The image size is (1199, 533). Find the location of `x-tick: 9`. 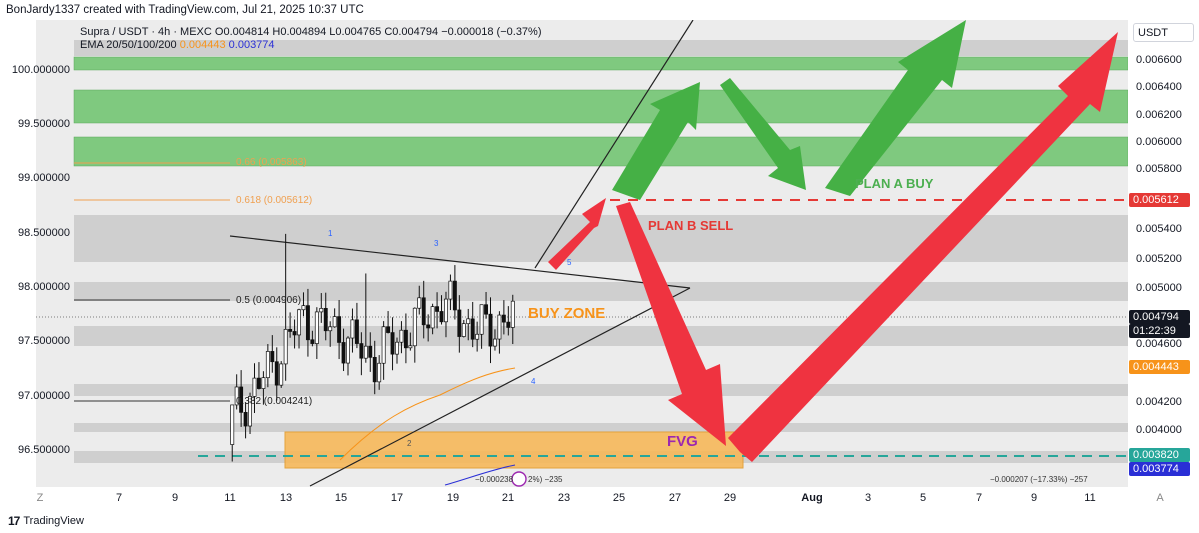

x-tick: 9 is located at coordinates (175, 498).